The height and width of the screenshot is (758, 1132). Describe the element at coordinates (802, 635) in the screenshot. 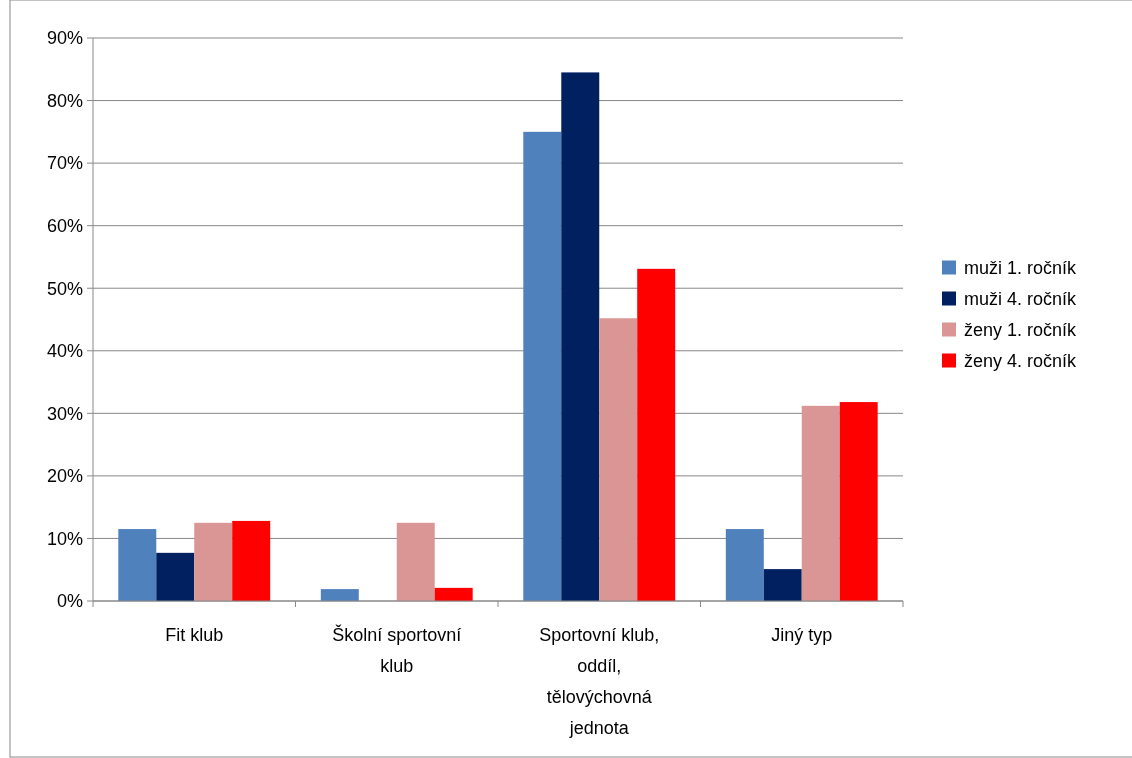

I see `x-tick-label: Jiný typ` at that location.